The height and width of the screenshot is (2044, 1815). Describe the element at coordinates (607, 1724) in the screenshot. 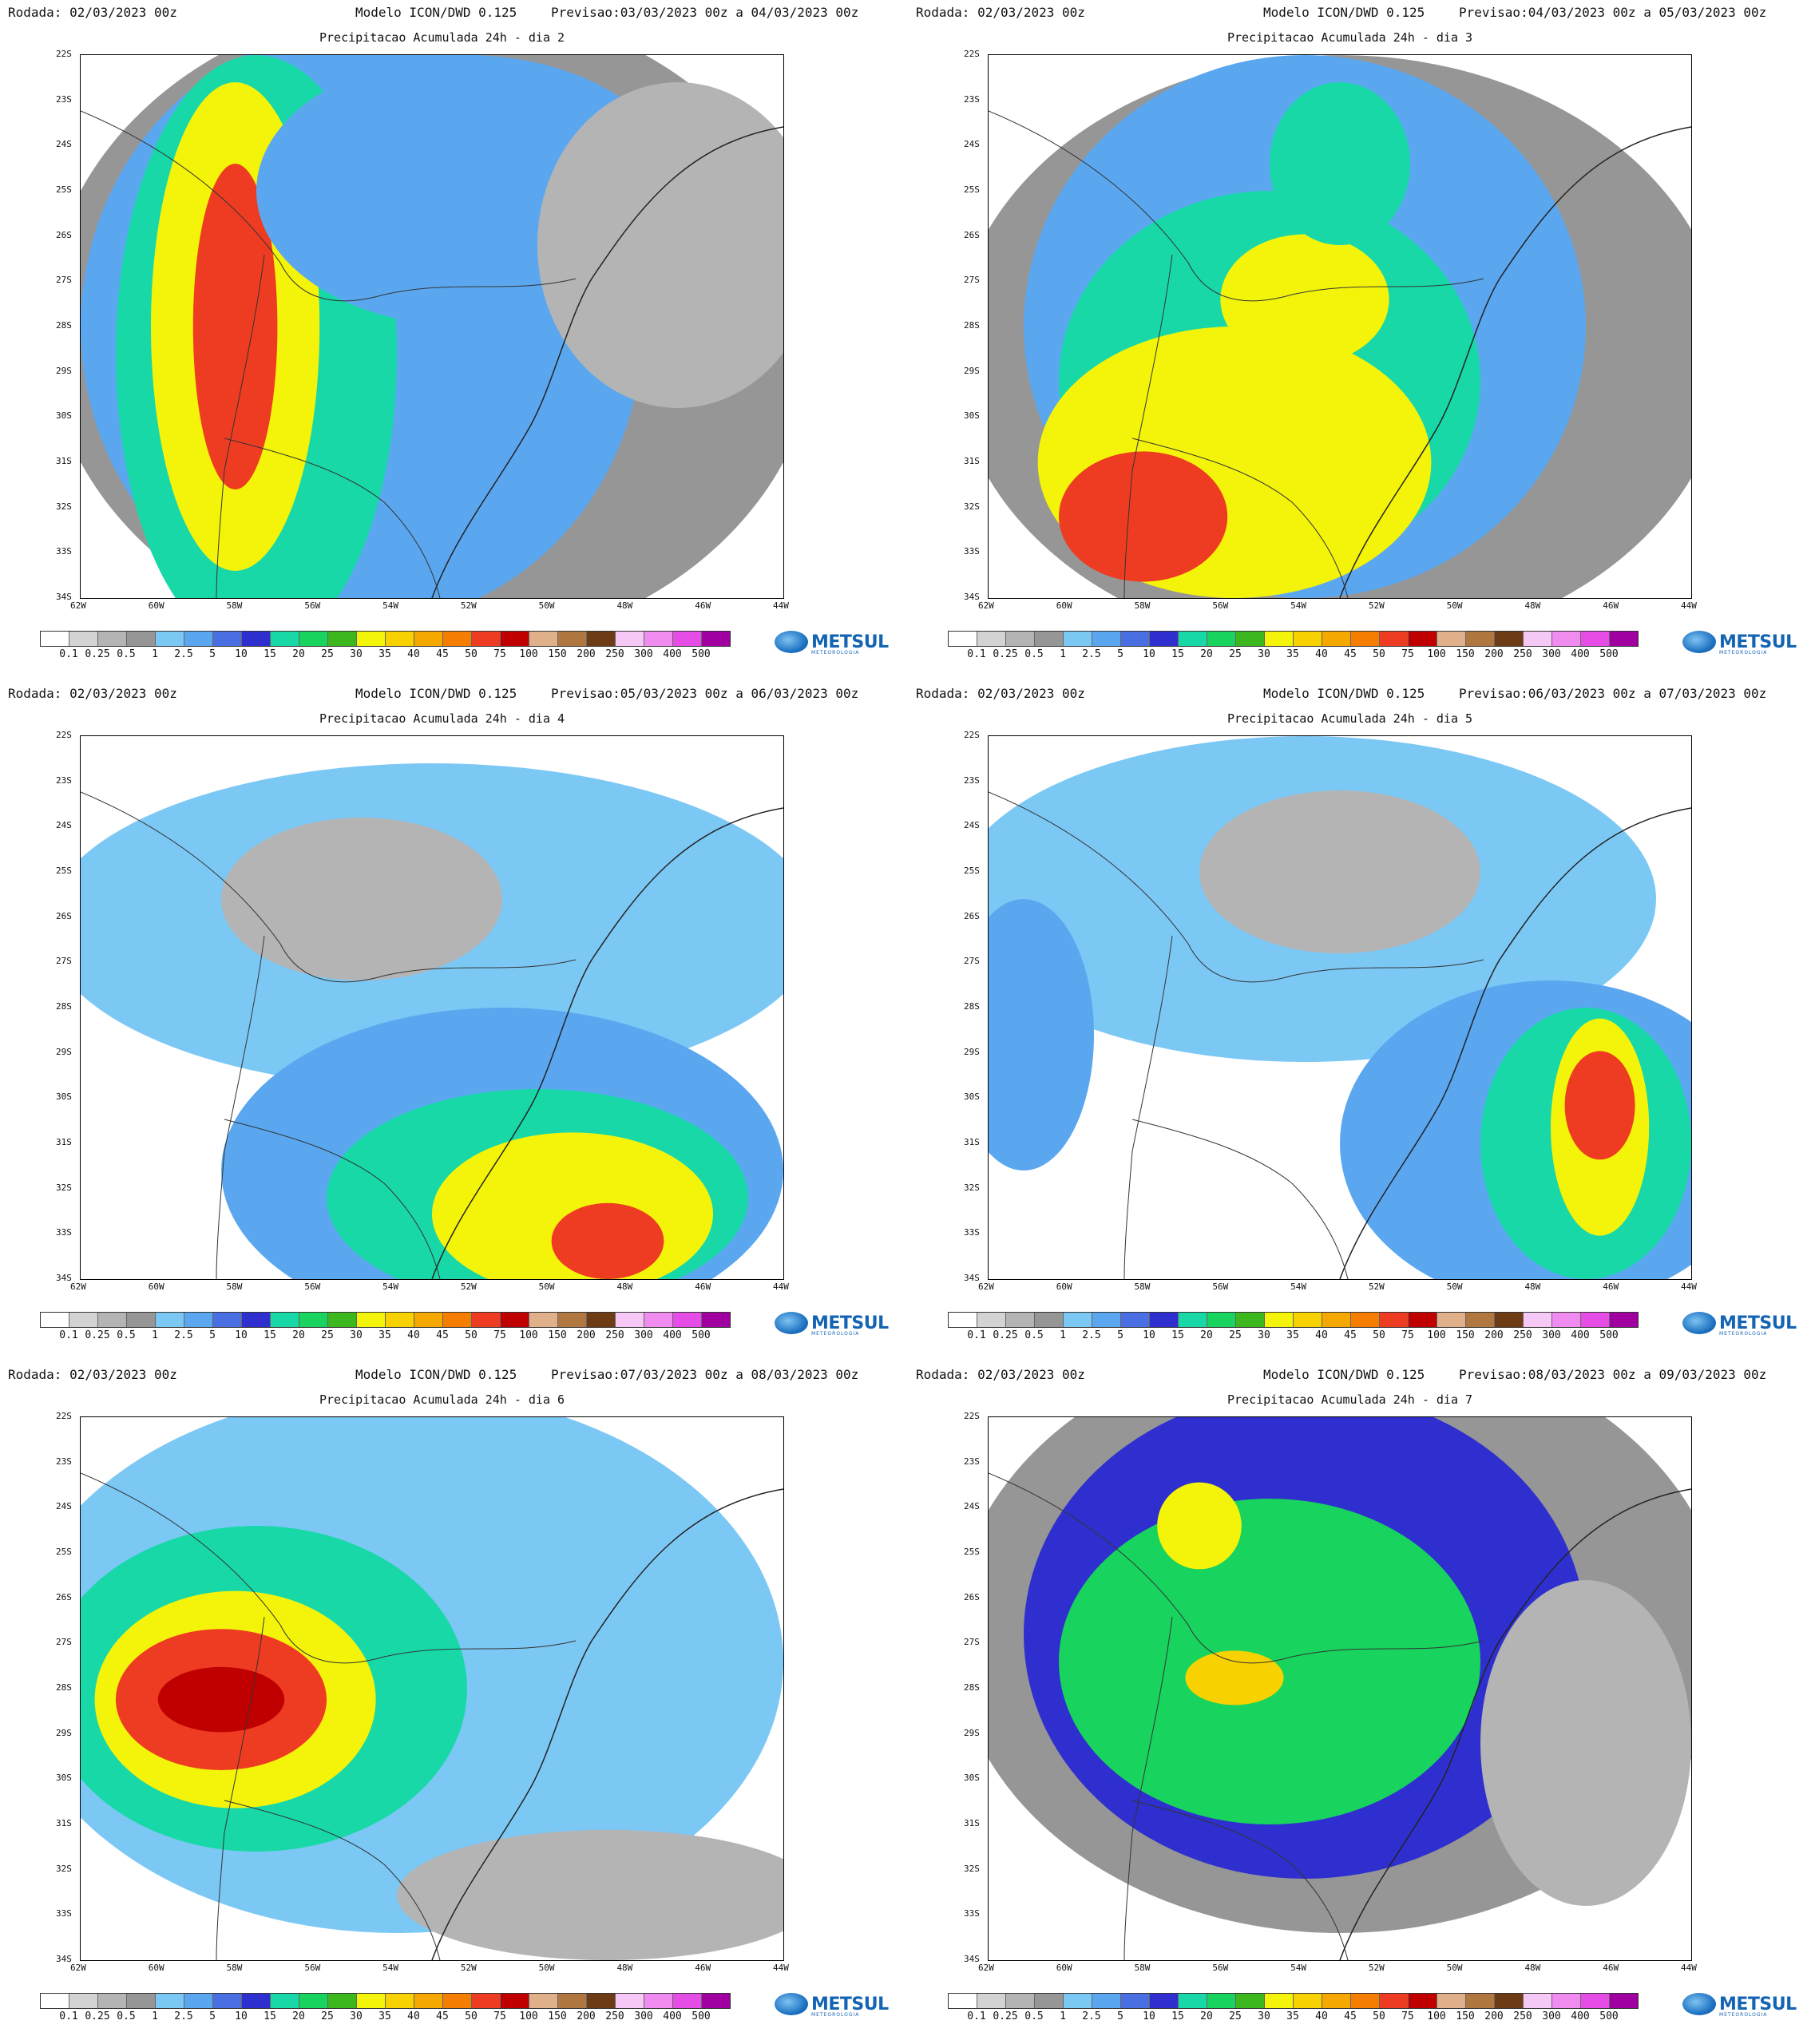

I see `coastline` at that location.